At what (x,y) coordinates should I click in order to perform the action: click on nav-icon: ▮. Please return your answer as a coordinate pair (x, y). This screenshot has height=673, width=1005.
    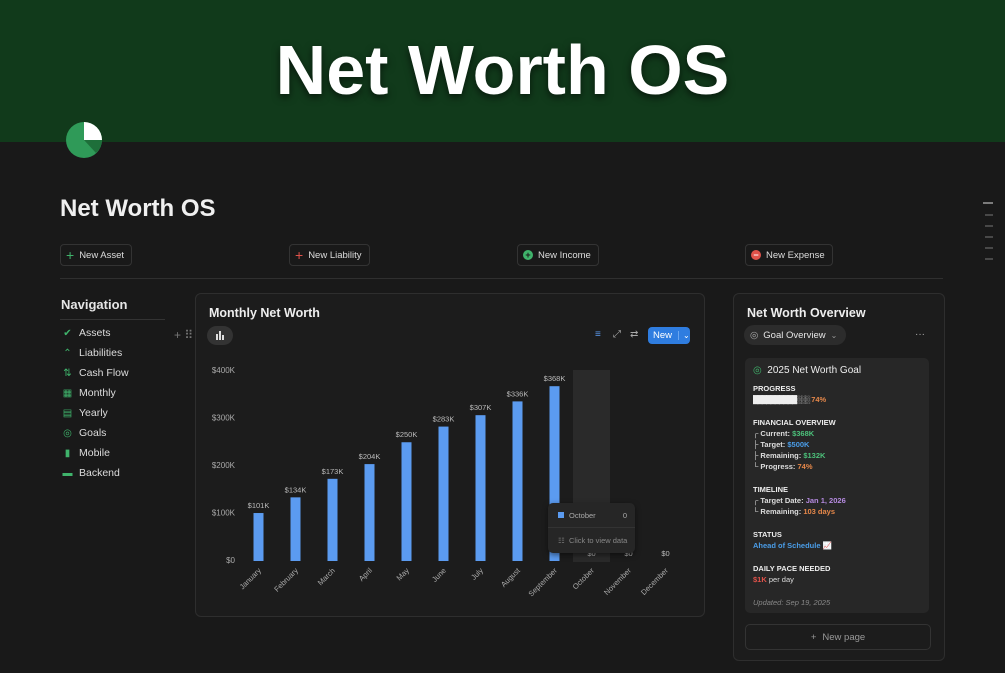
    Looking at the image, I should click on (67, 453).